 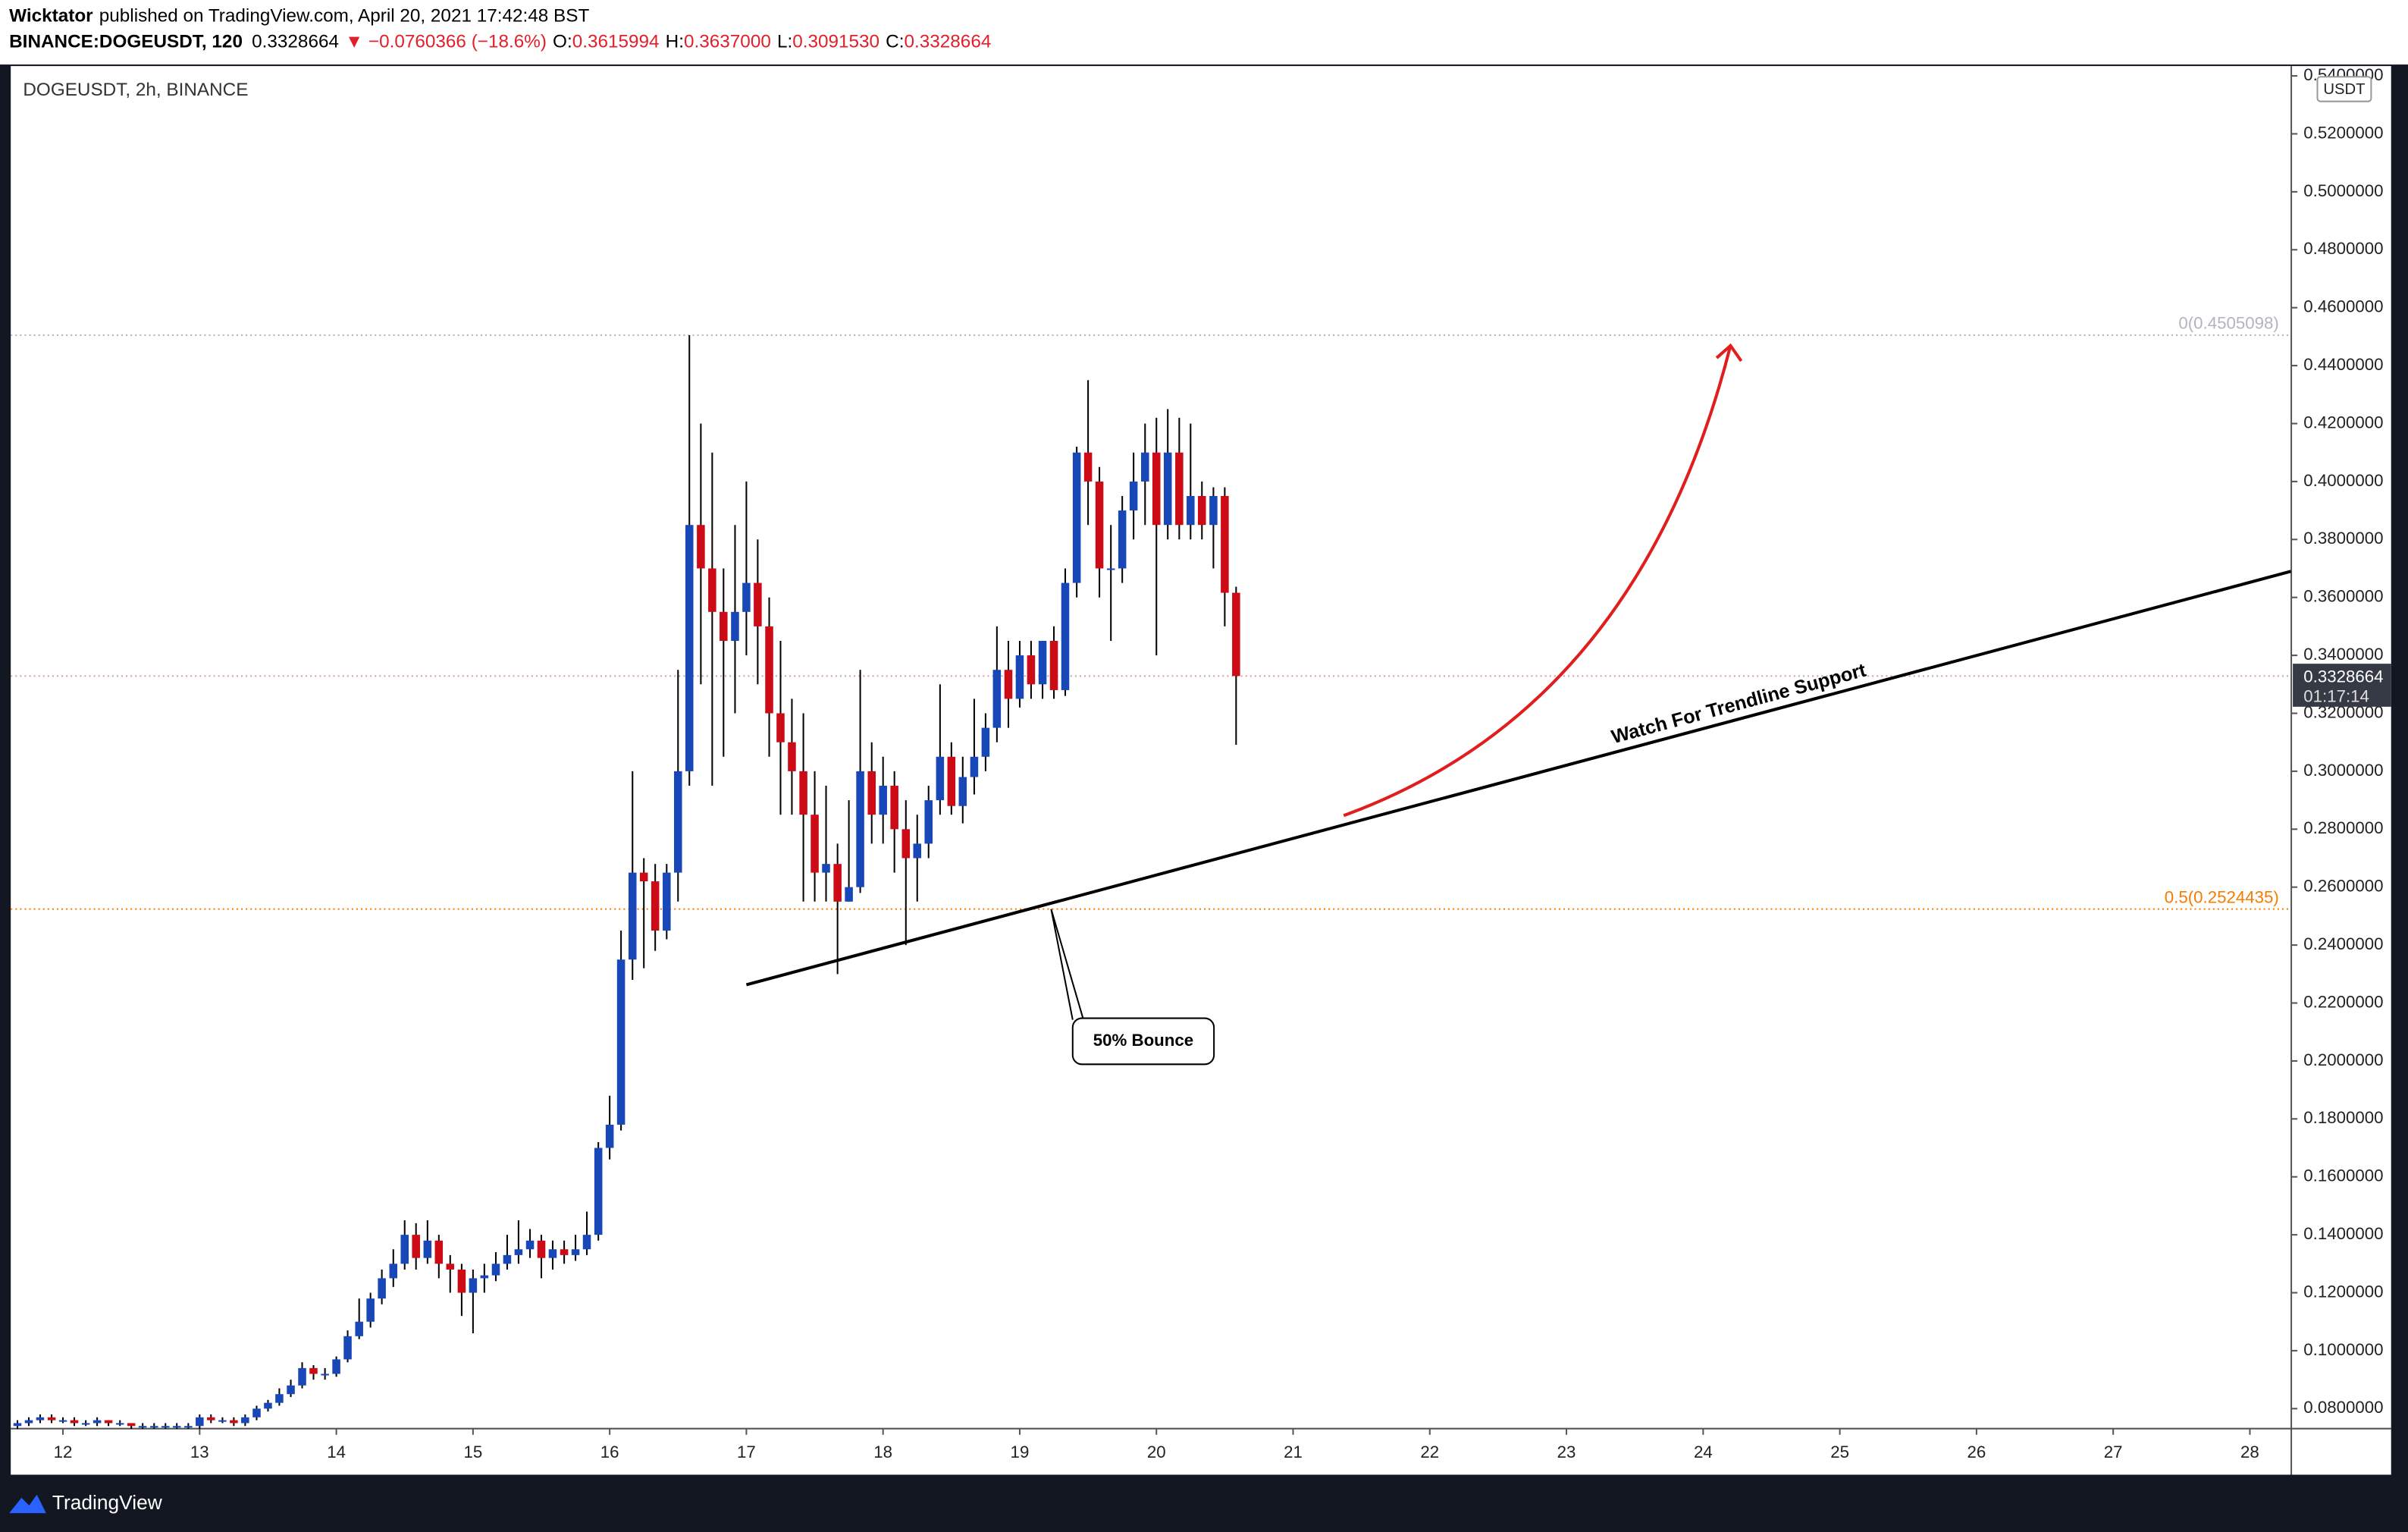 I want to click on y-tick-label: 0.1200000, so click(x=2343, y=1291).